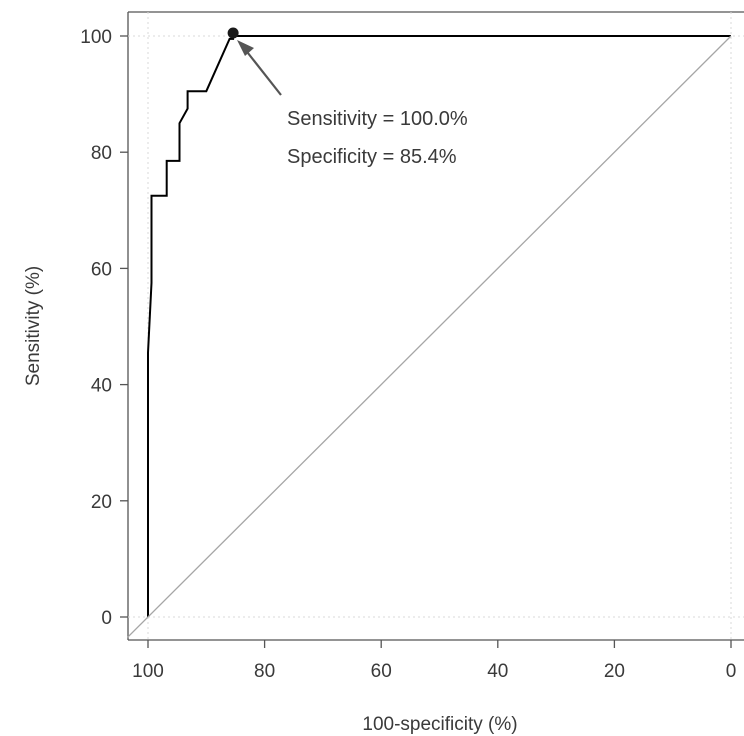  What do you see at coordinates (262, 71) in the screenshot?
I see `annotation-arrow-line` at bounding box center [262, 71].